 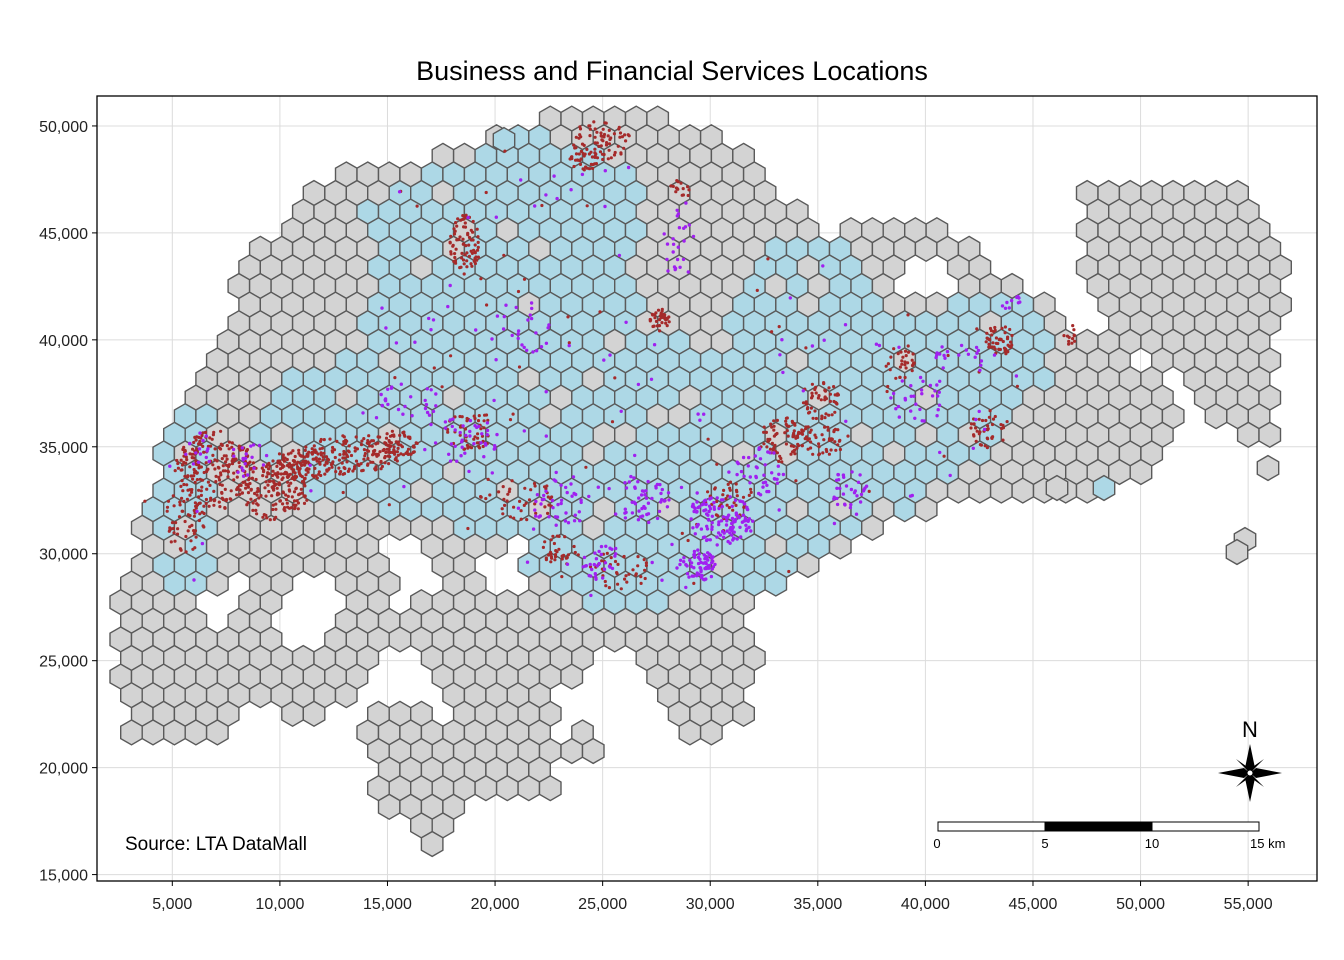 What do you see at coordinates (63, 555) in the screenshot?
I see `y-tick-label: 30,000` at bounding box center [63, 555].